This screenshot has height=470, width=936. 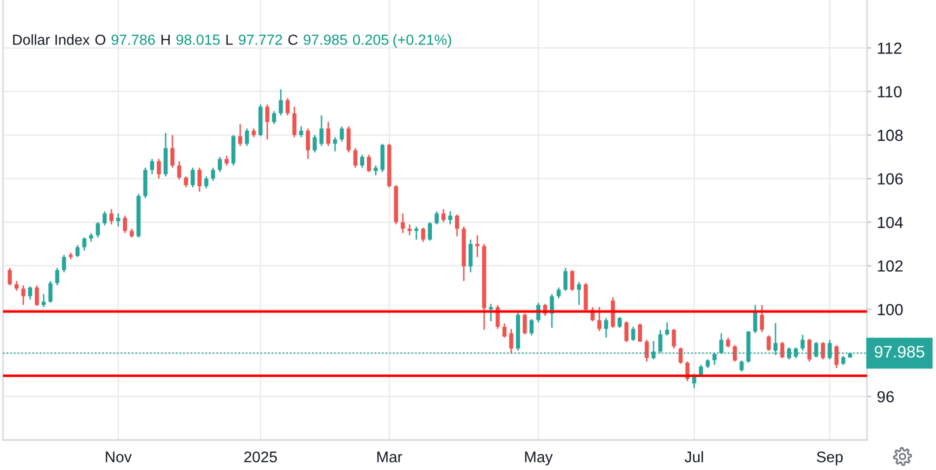 I want to click on x-tick-label: Sep, so click(x=829, y=459).